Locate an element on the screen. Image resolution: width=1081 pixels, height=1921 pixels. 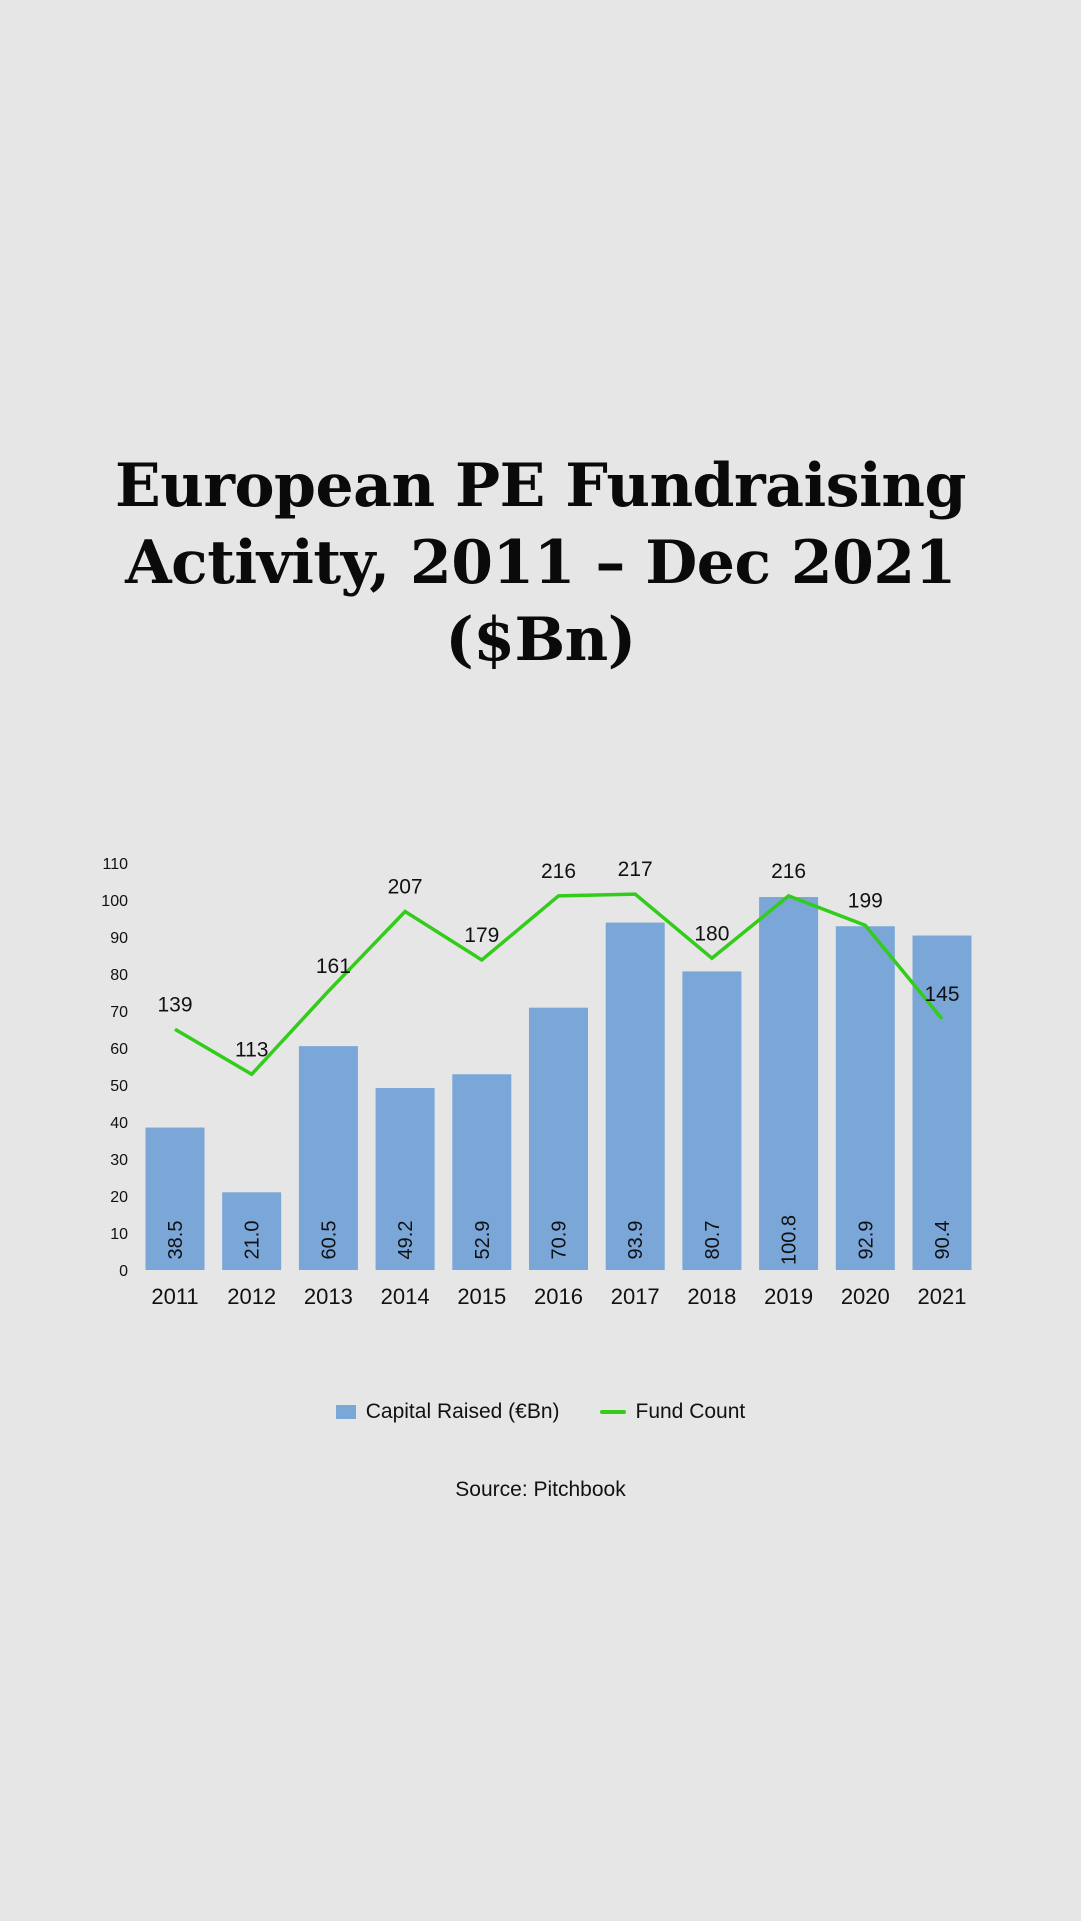
line-swatch-icon is located at coordinates (612, 1412).